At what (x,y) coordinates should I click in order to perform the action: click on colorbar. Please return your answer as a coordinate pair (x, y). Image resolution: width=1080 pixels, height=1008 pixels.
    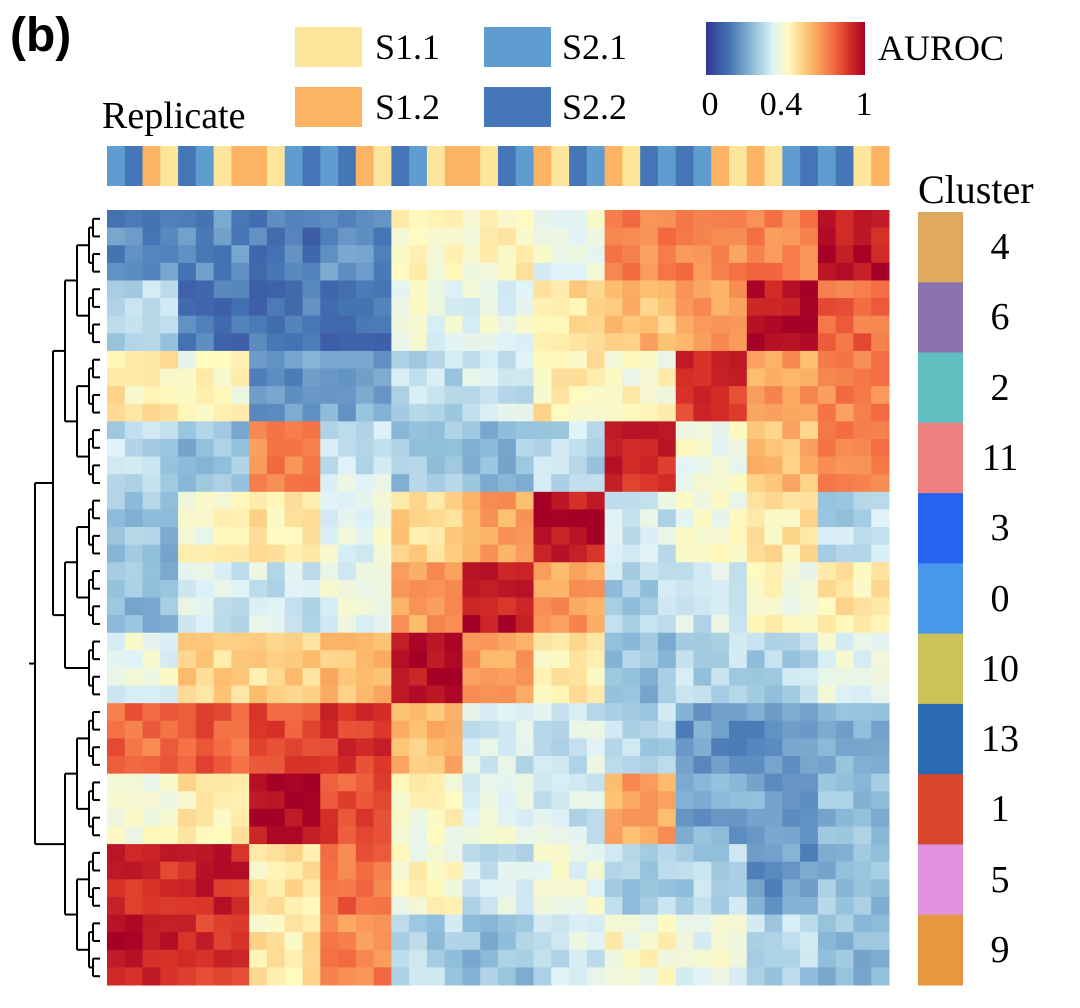
    Looking at the image, I should click on (785, 48).